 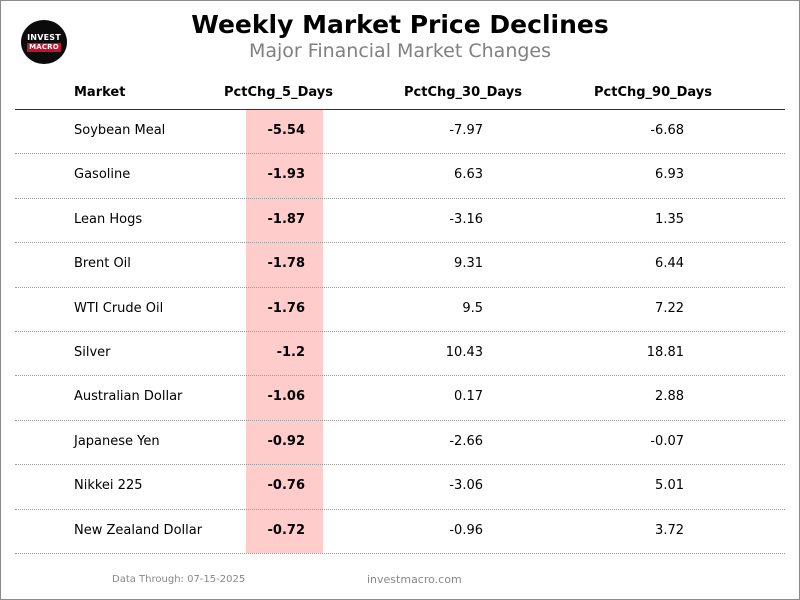 What do you see at coordinates (464, 352) in the screenshot?
I see `cell-pctchg-30-days: 10.43` at bounding box center [464, 352].